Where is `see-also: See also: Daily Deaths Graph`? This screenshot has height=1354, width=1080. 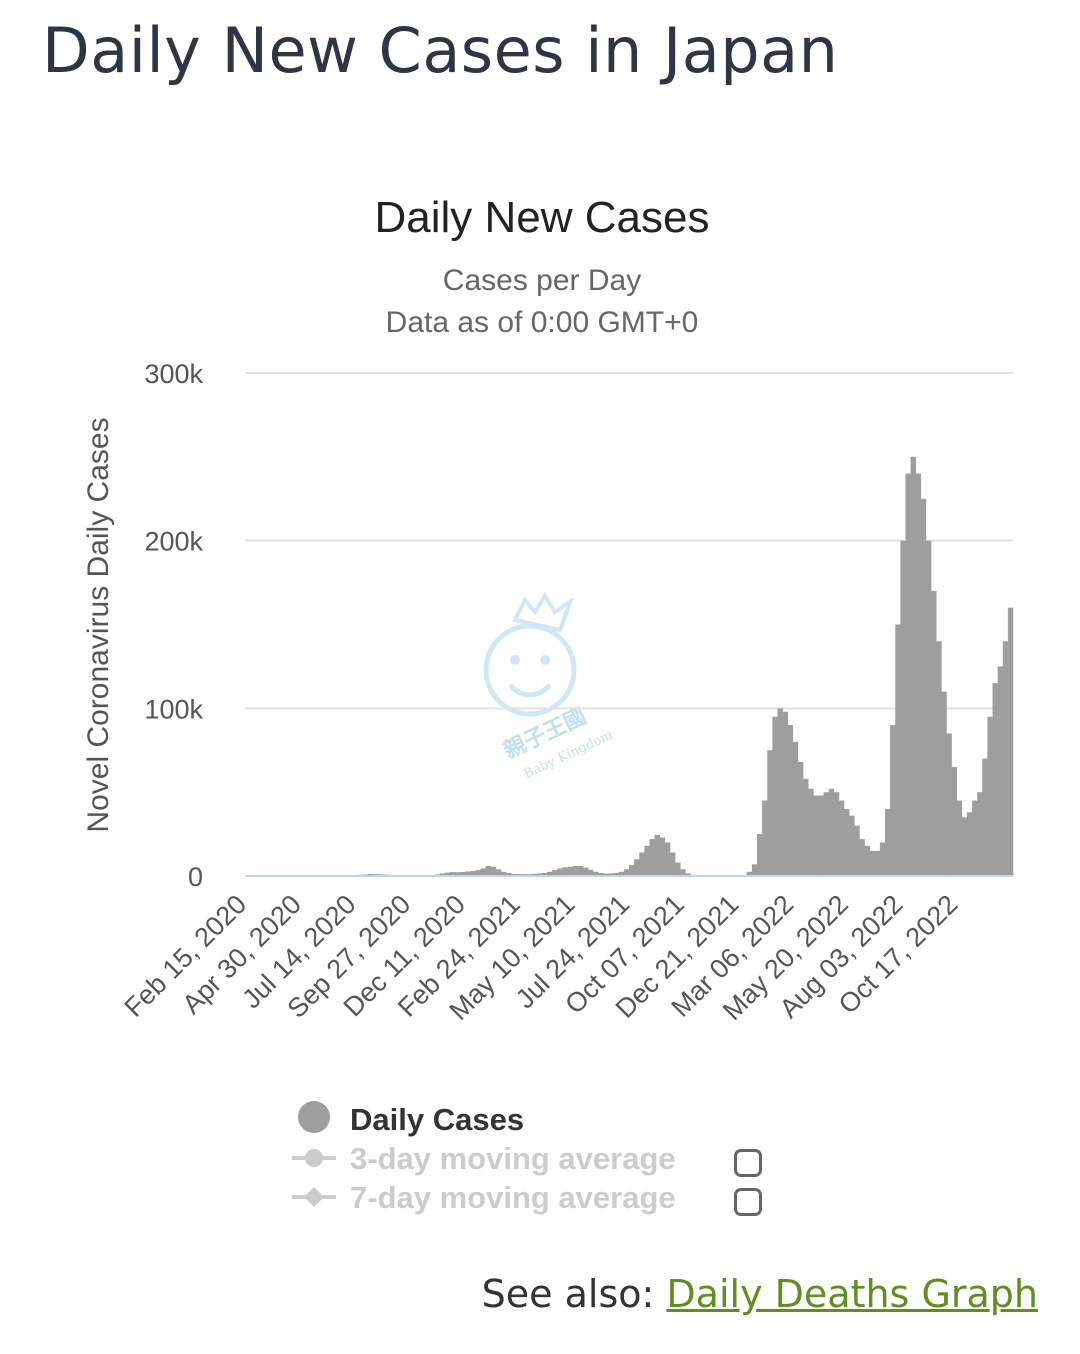
see-also: See also: Daily Deaths Graph is located at coordinates (760, 1294).